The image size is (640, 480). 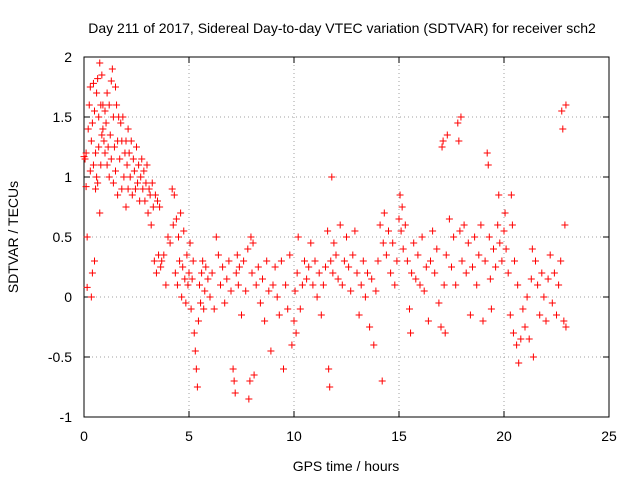 I want to click on x-tick-label: 5, so click(x=189, y=436).